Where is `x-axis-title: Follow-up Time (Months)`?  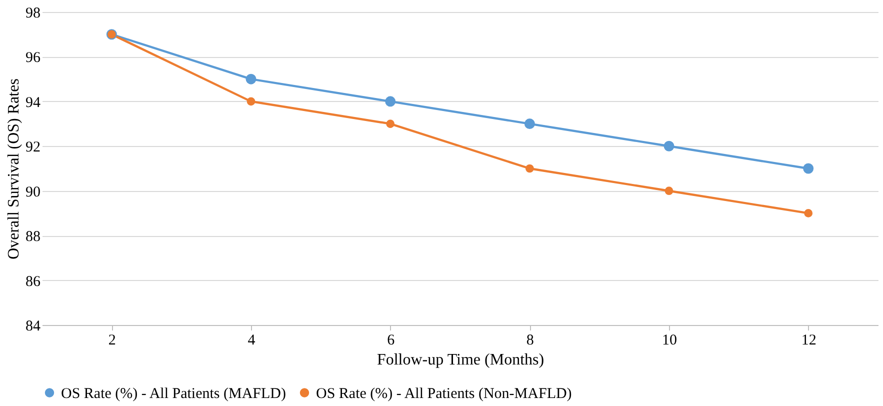
x-axis-title: Follow-up Time (Months) is located at coordinates (460, 360).